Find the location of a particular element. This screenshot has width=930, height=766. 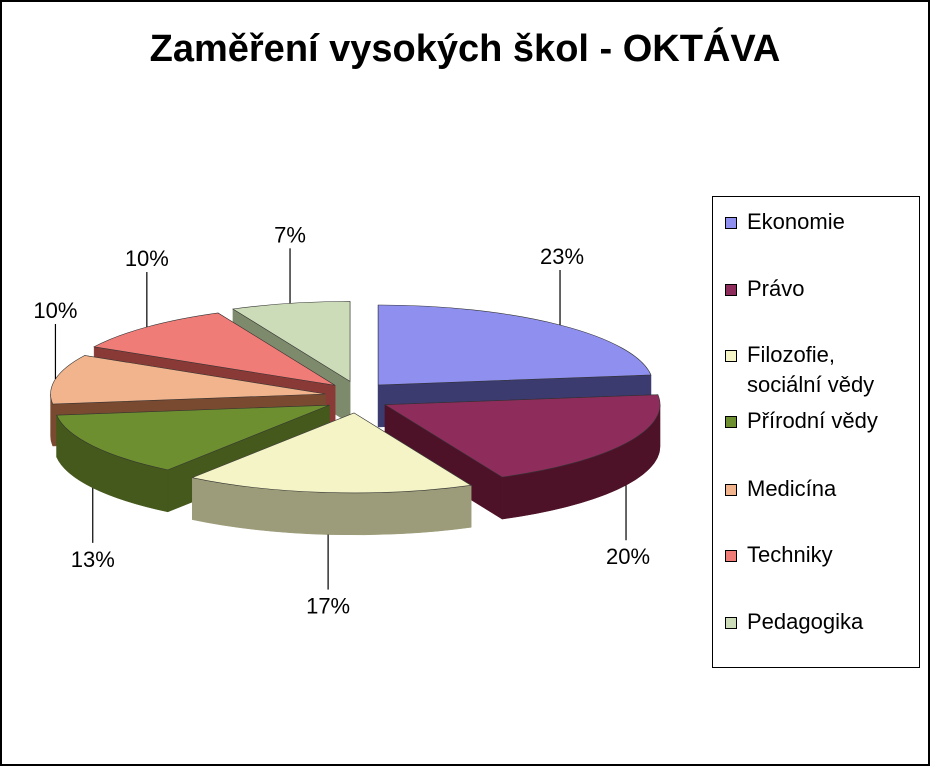

pct-label-3: 13% is located at coordinates (93, 559).